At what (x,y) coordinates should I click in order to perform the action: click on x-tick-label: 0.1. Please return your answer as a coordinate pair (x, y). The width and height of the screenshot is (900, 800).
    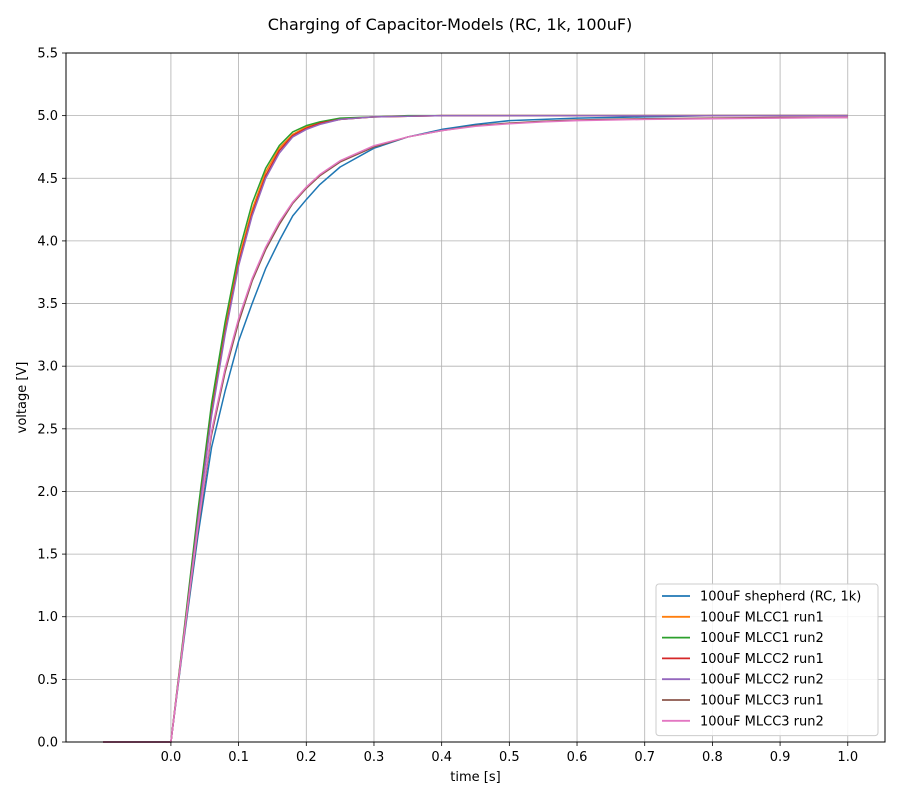
    Looking at the image, I should click on (238, 757).